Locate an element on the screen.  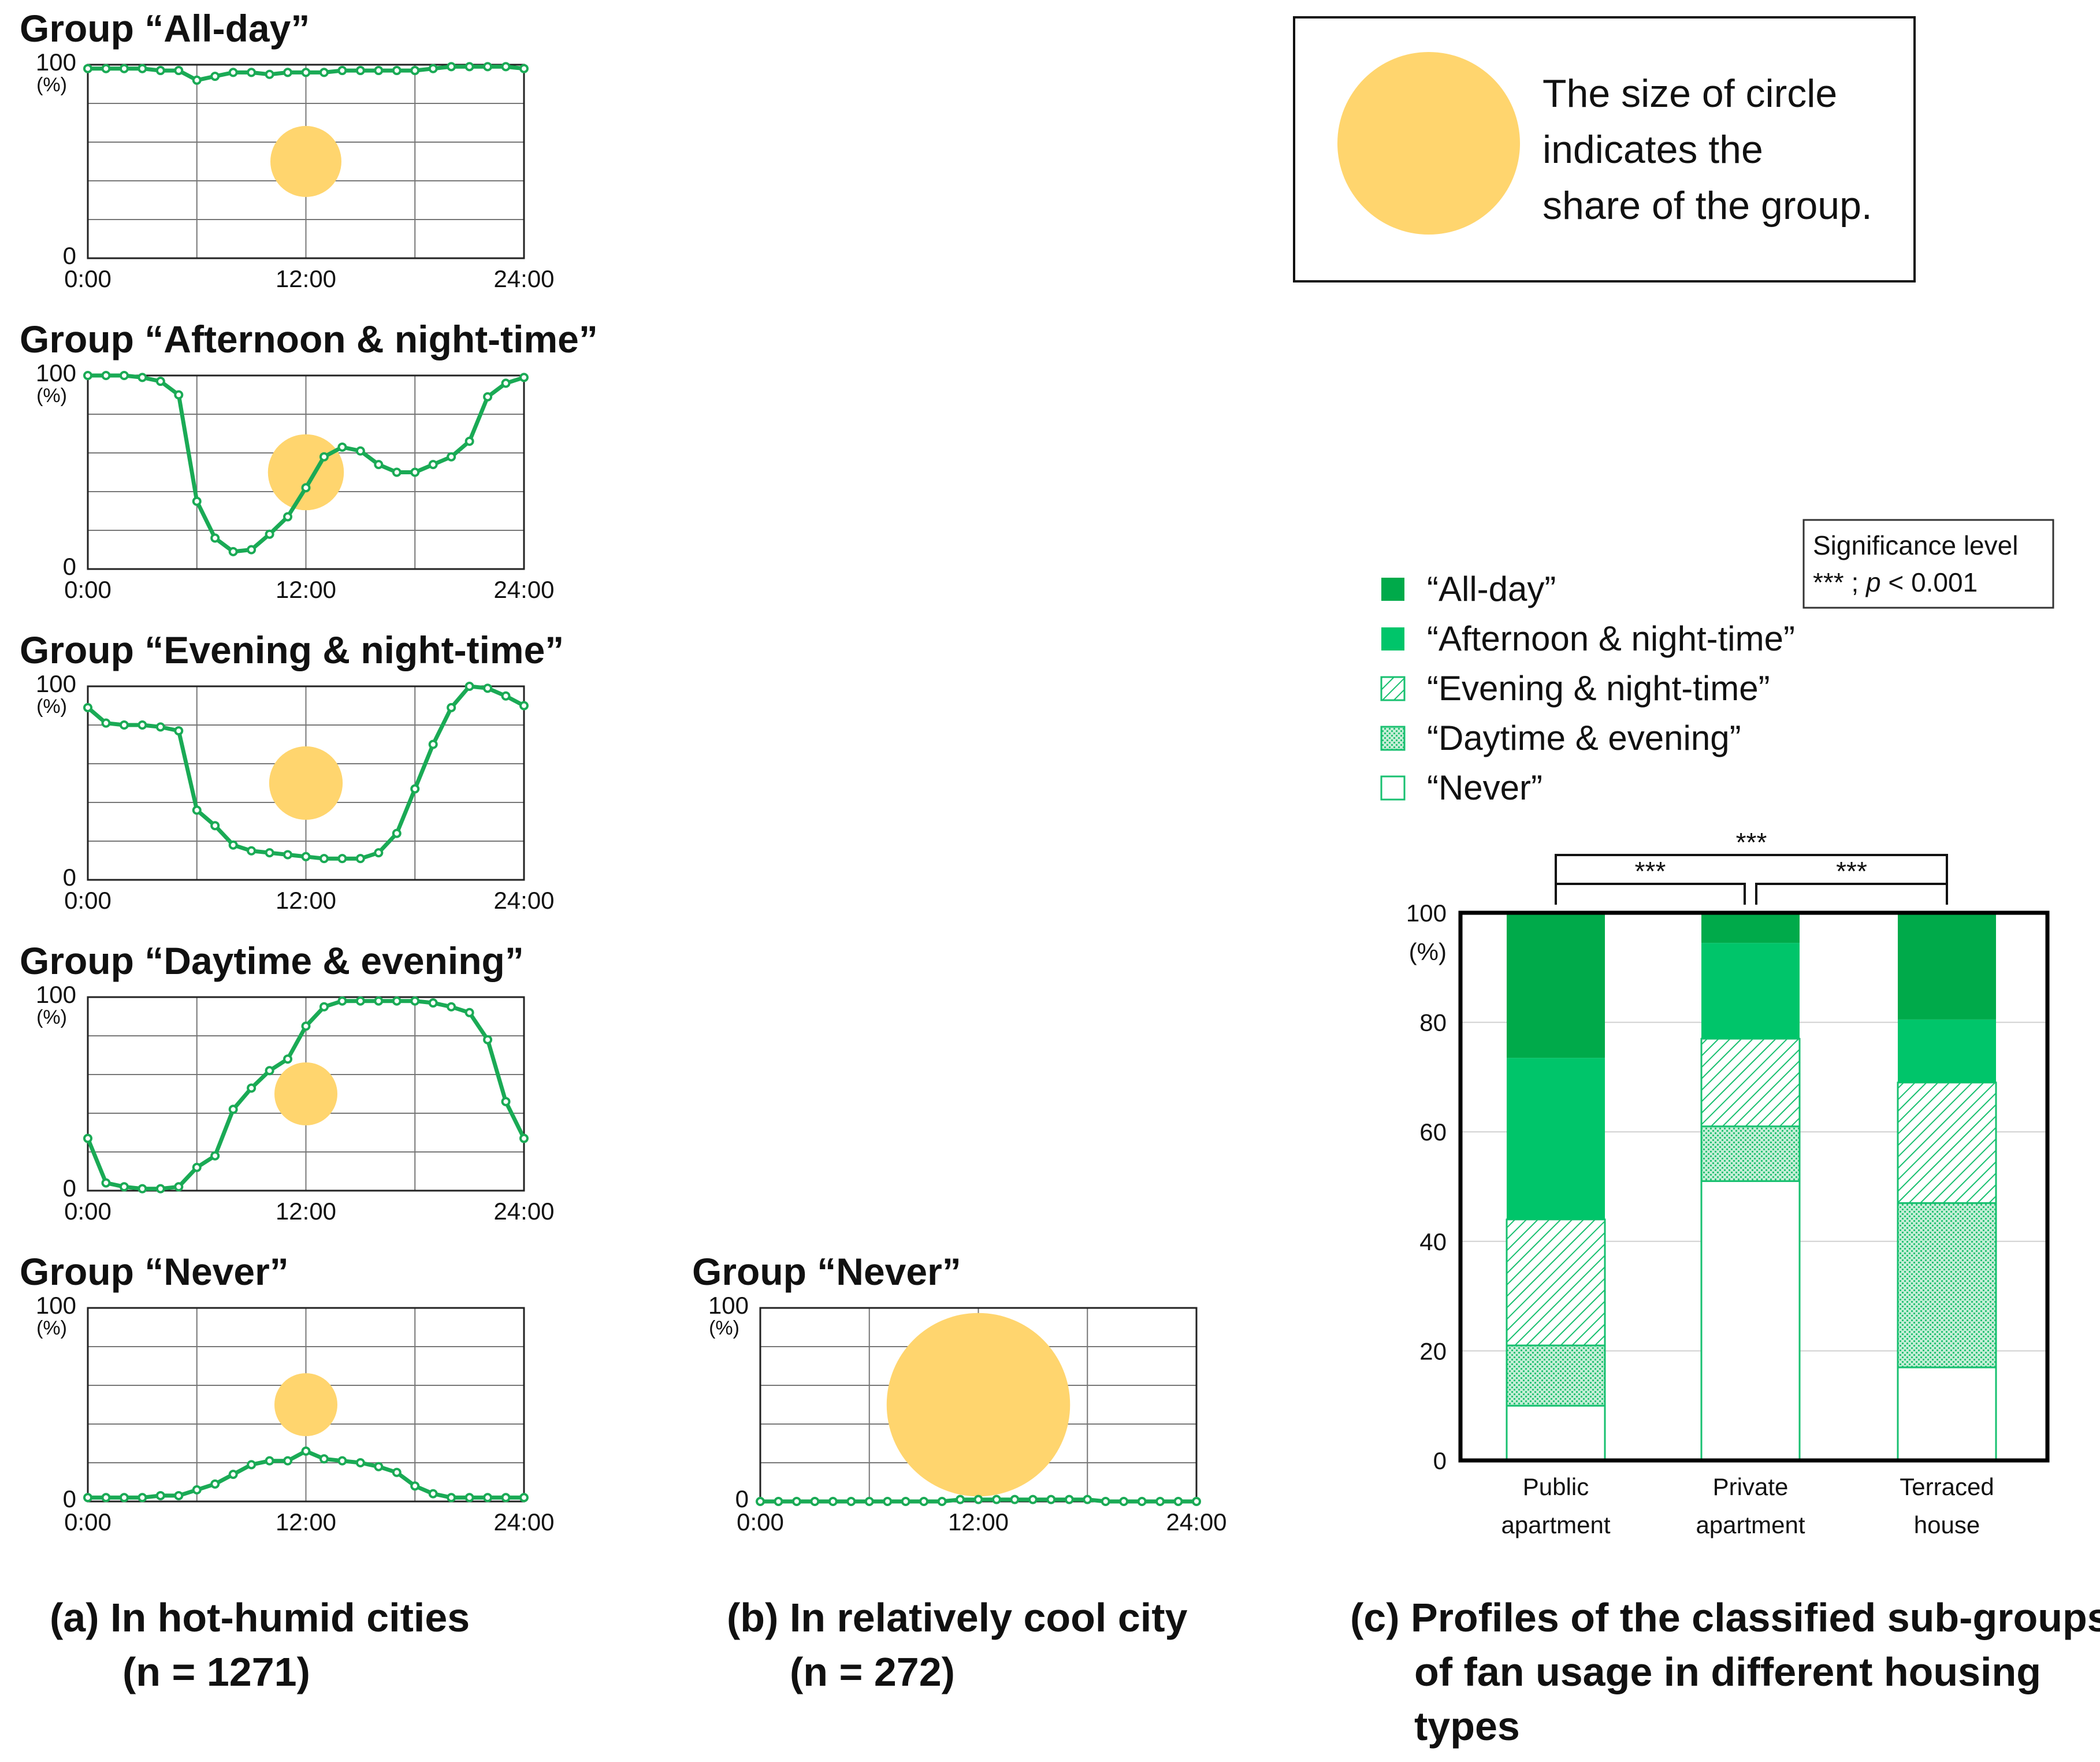
share-circle is located at coordinates (305, 162).